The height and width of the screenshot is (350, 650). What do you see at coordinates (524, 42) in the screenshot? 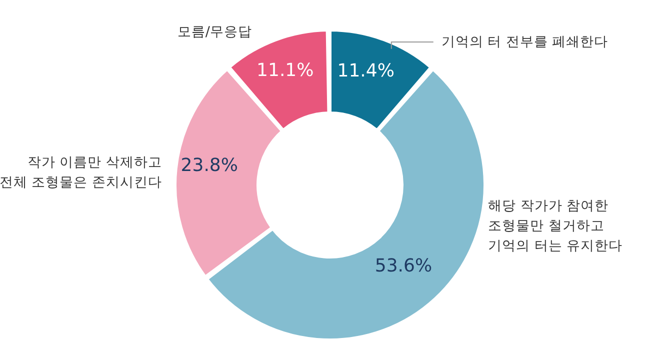
I see `slice-label: 기억의 터 전부를 폐쇄한다` at bounding box center [524, 42].